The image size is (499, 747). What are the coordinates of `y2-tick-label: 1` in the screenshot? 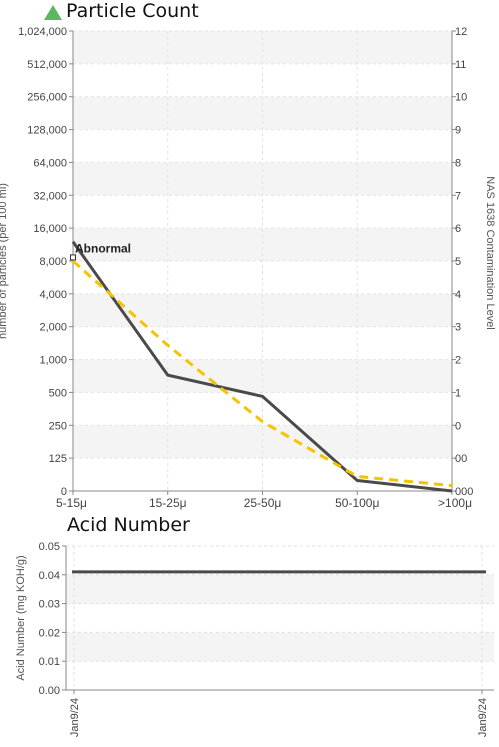 It's located at (458, 393).